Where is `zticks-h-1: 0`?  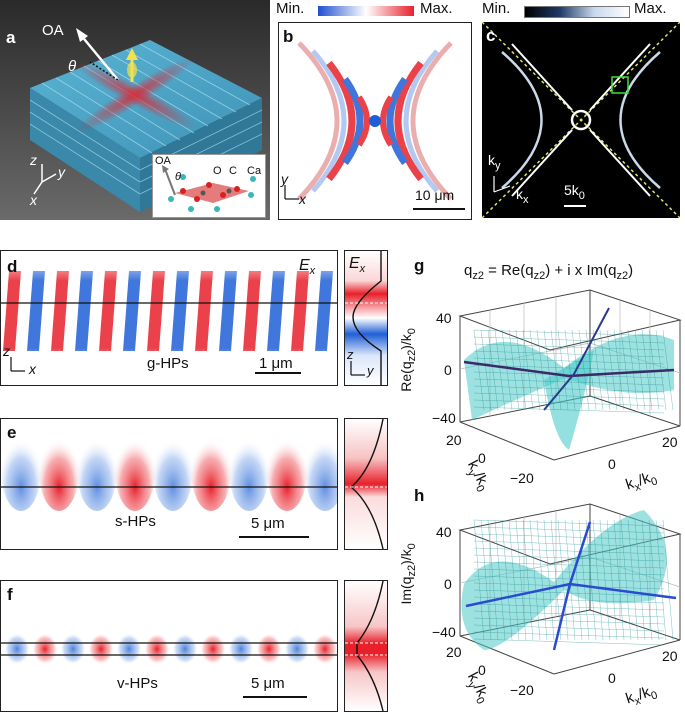 zticks-h-1: 0 is located at coordinates (448, 584).